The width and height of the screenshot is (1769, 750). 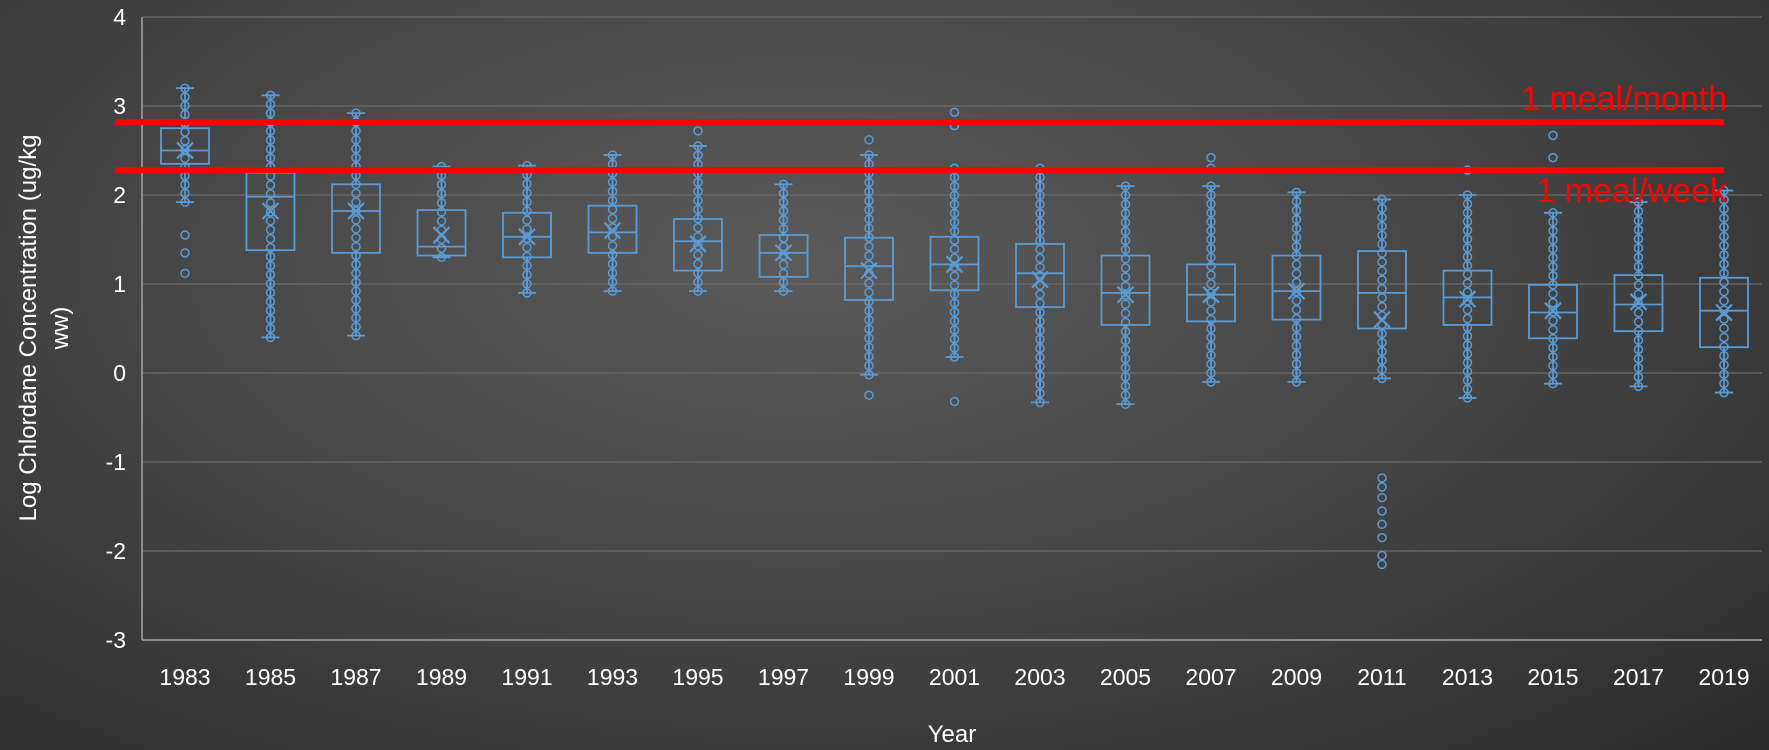 I want to click on box-1995, so click(x=698, y=211).